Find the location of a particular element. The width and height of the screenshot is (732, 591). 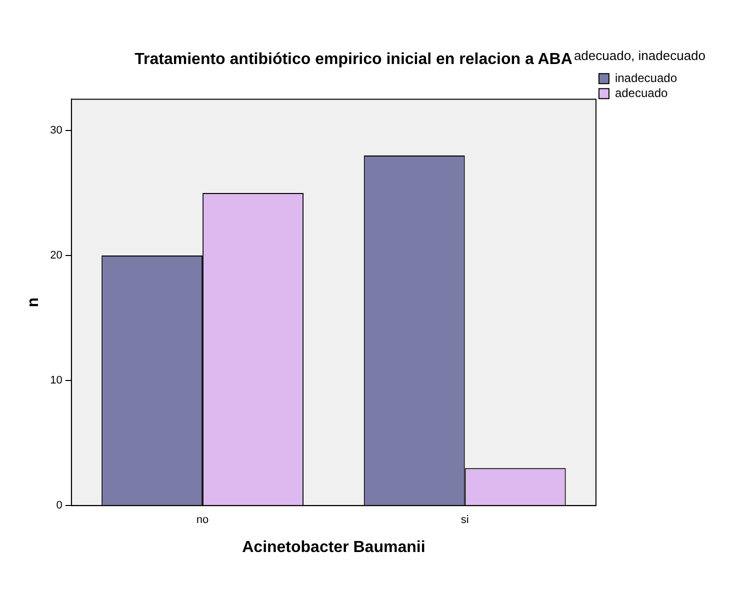

chart-title: Tratamiento antibiótico empirico inicial en relacion a ABA is located at coordinates (353, 59).